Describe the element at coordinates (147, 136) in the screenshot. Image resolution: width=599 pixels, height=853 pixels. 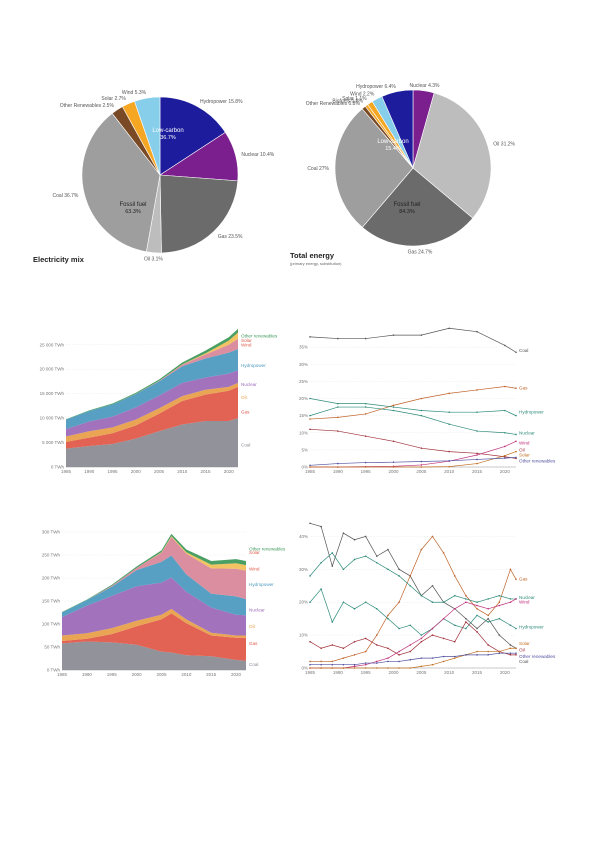
I see `pie-slice-wind` at that location.